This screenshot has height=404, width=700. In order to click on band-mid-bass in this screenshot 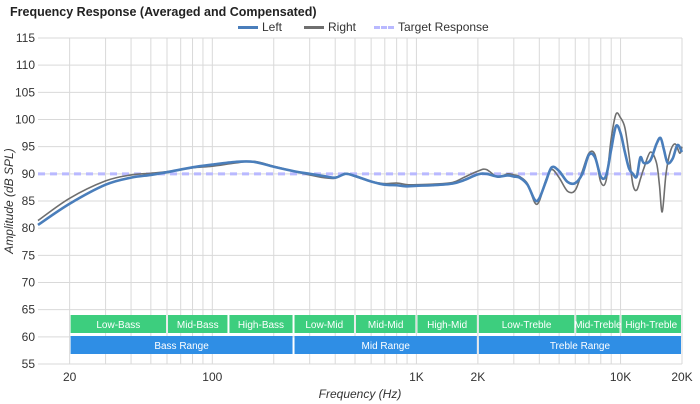, I will do `click(198, 324)`.